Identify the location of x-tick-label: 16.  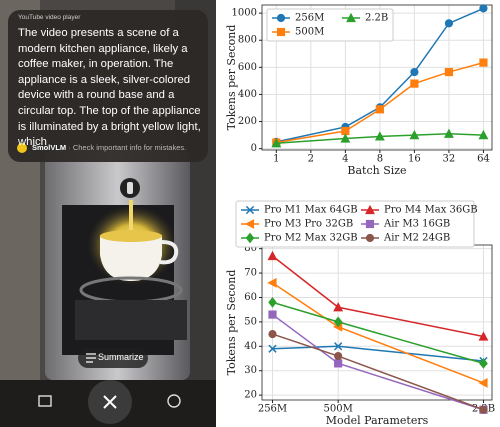
(414, 159).